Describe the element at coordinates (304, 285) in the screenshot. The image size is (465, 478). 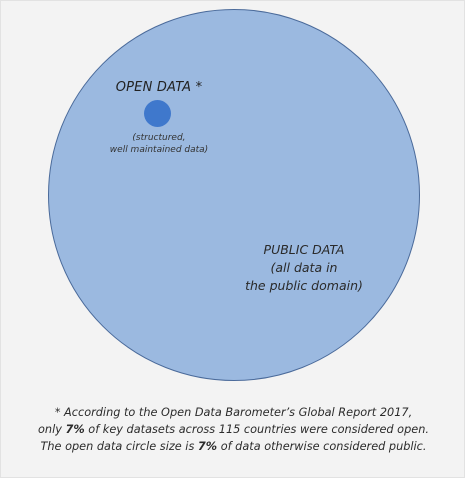
I see `public-data-description-line2: the public domain)` at that location.